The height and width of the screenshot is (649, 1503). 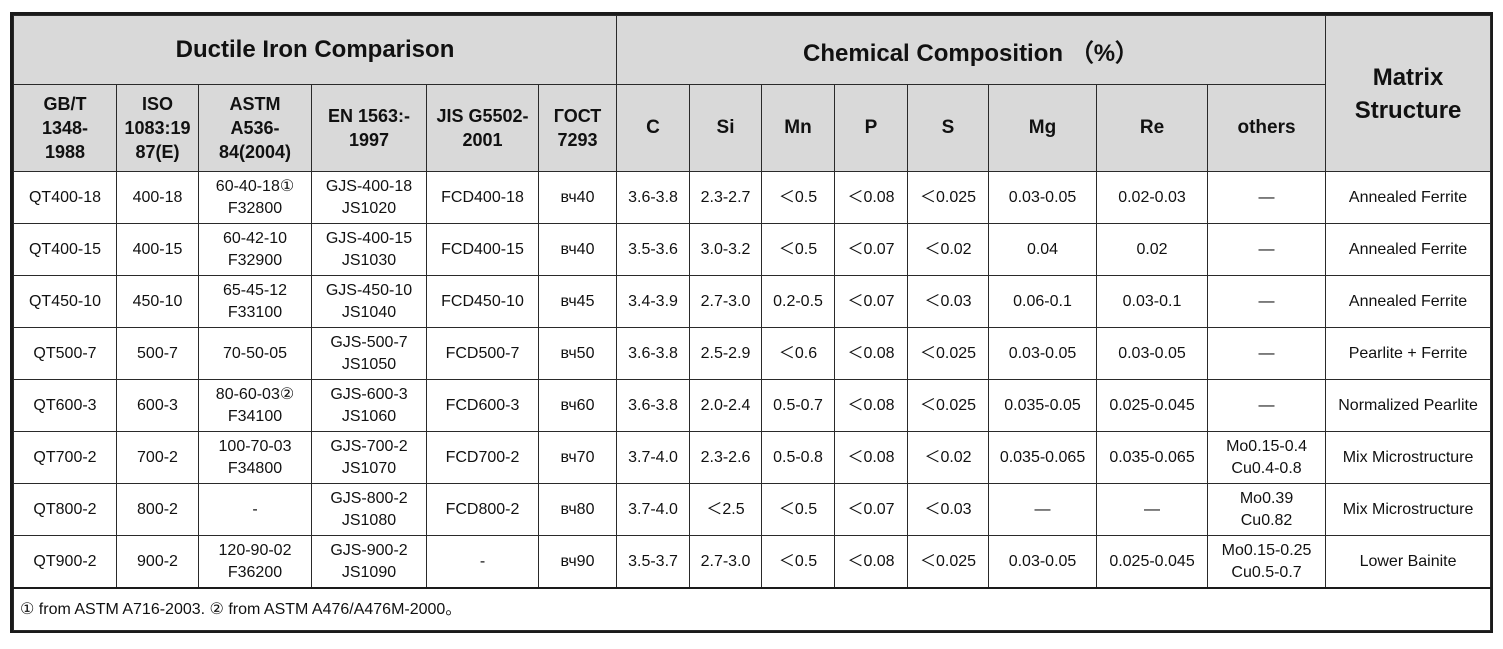 I want to click on cell-mg: 0.035-0.05, so click(x=1043, y=405).